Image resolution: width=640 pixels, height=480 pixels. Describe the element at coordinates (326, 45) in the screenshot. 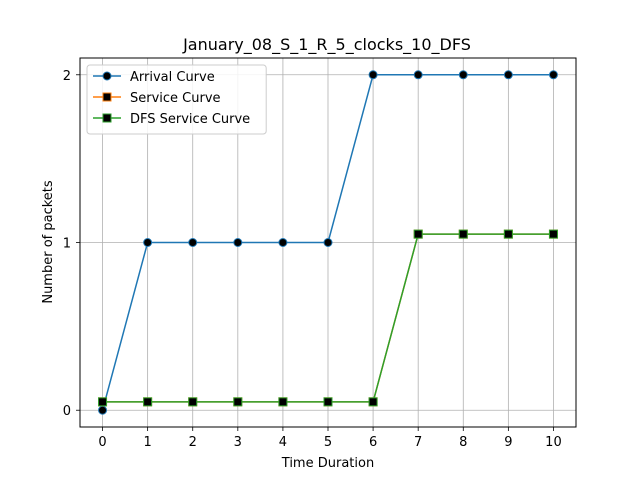

I see `chart-title: January_08_S_1_R_5_clocks_10_DFS` at that location.